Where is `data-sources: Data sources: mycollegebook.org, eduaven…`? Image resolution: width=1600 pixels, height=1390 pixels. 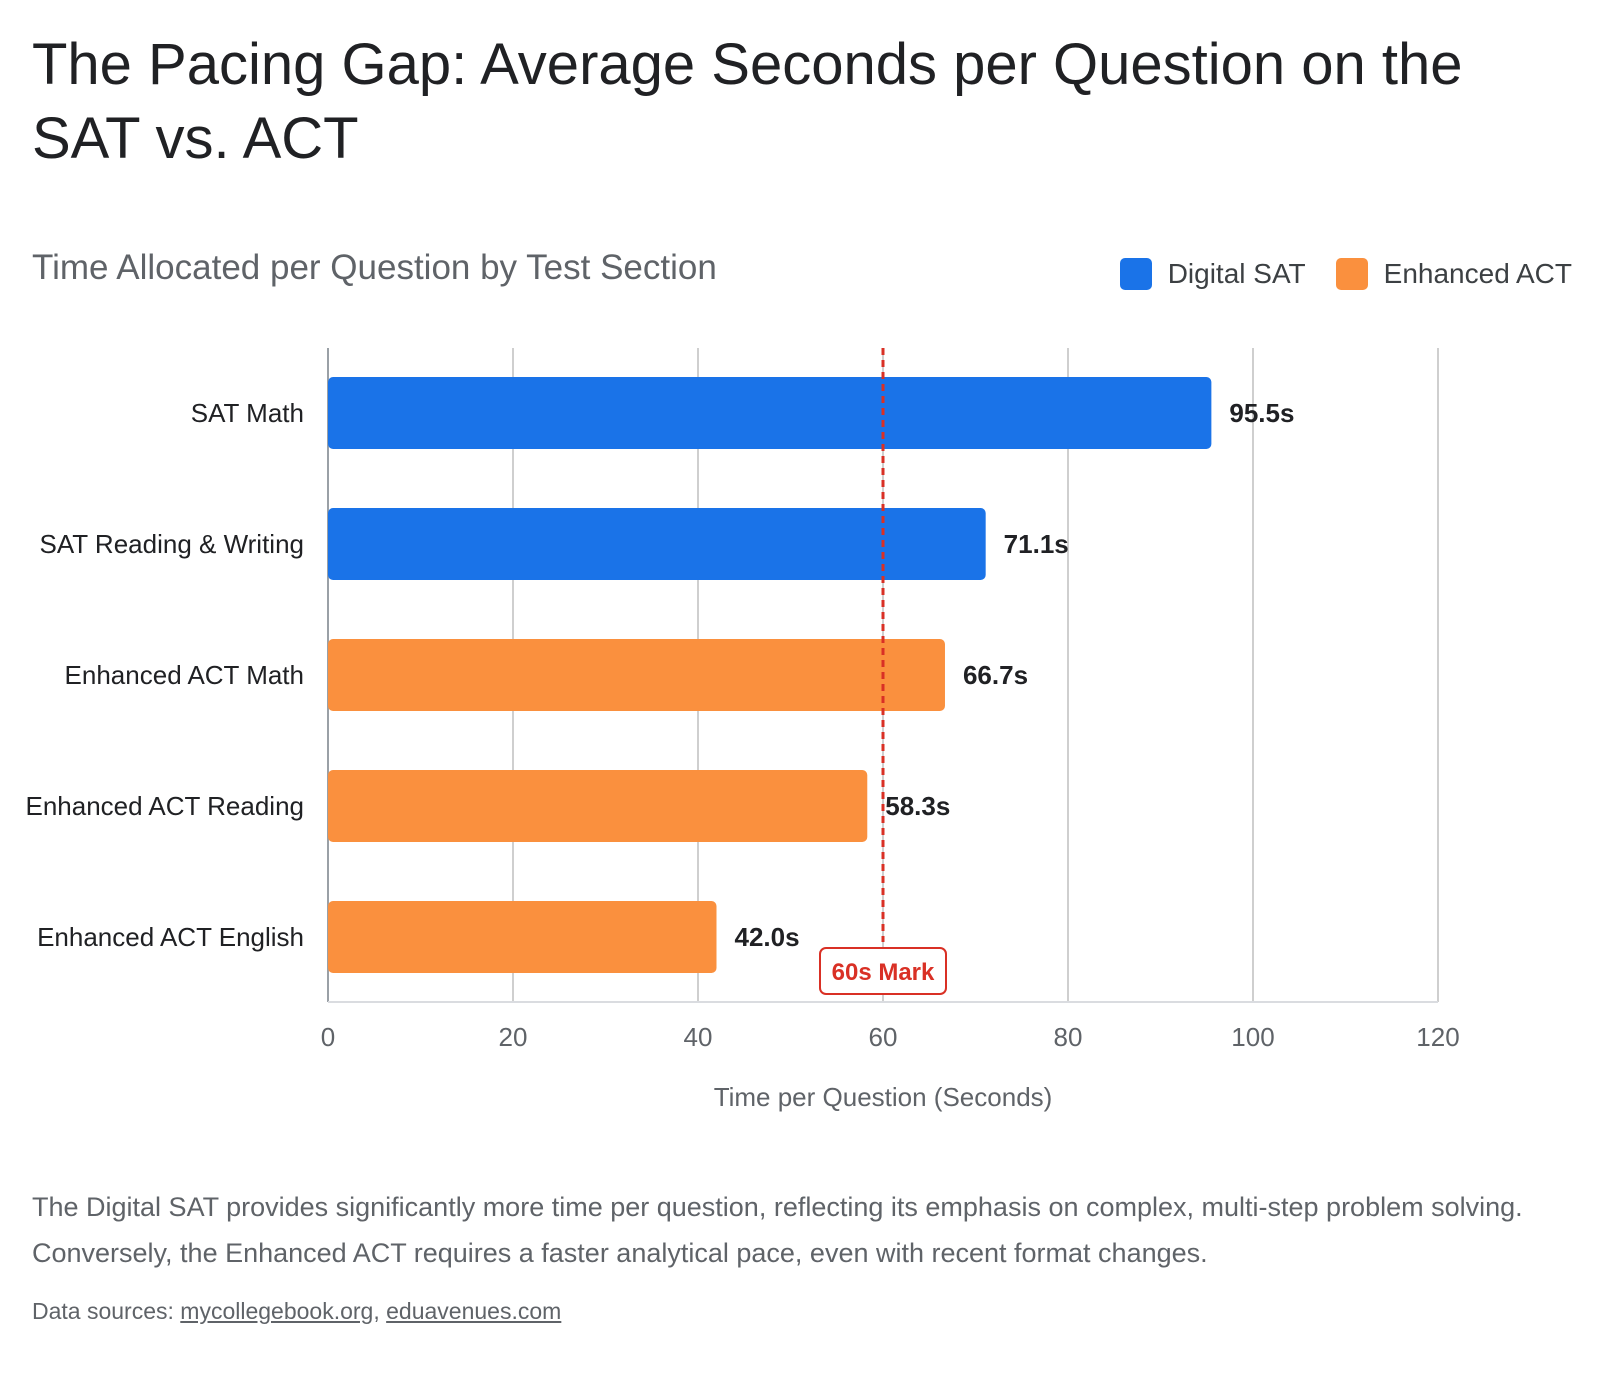
data-sources: Data sources: mycollegebook.org, eduaven… is located at coordinates (296, 1311).